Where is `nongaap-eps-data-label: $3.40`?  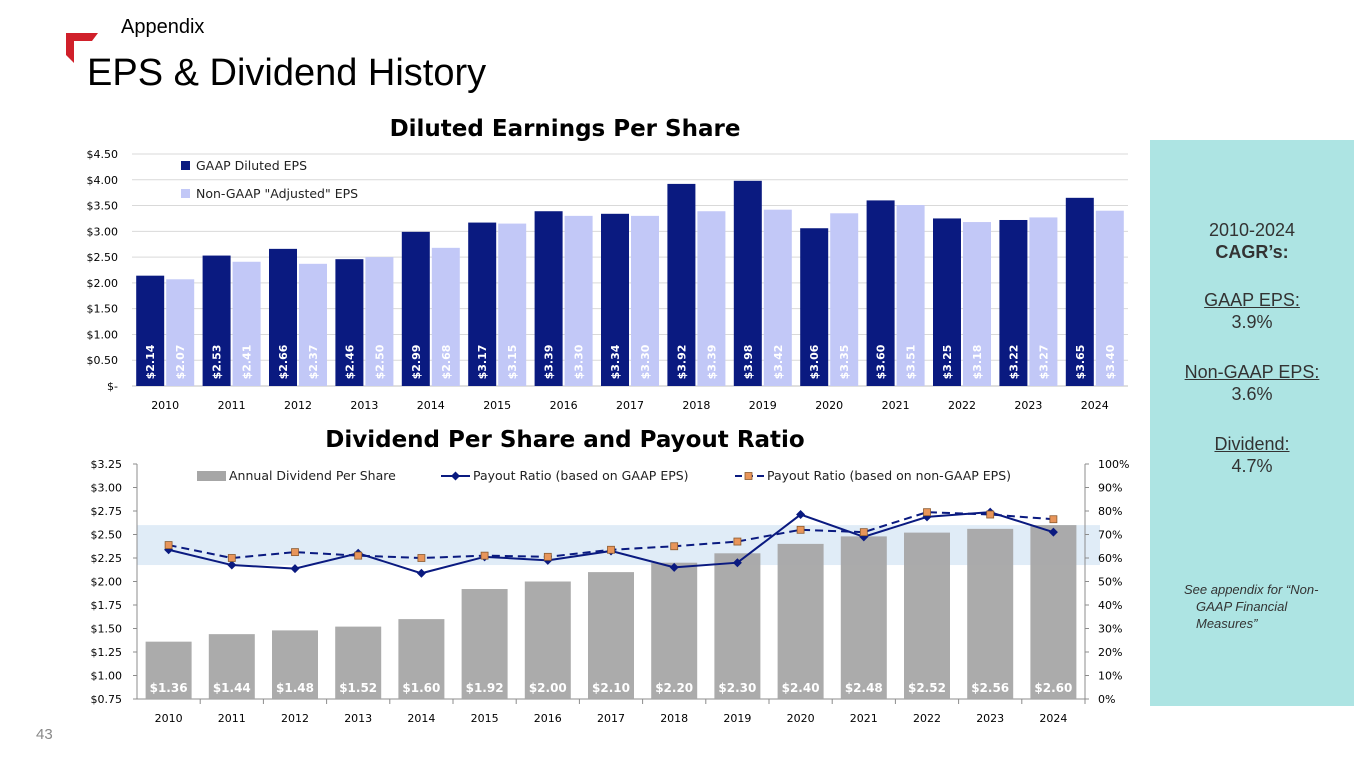
nongaap-eps-data-label: $3.40 is located at coordinates (1110, 361).